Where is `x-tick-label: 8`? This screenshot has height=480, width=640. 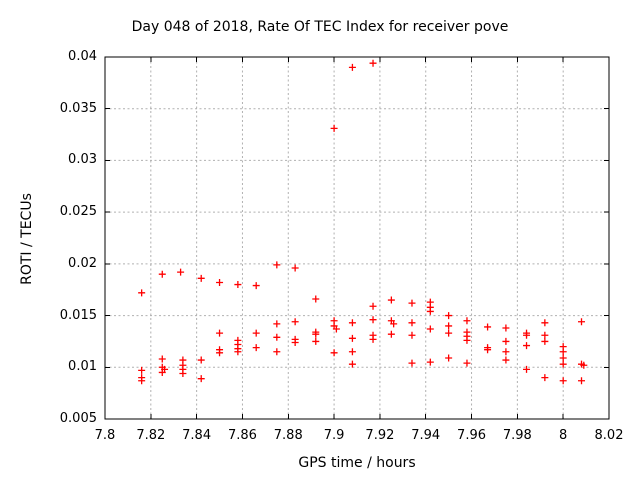
x-tick-label: 8 is located at coordinates (563, 435).